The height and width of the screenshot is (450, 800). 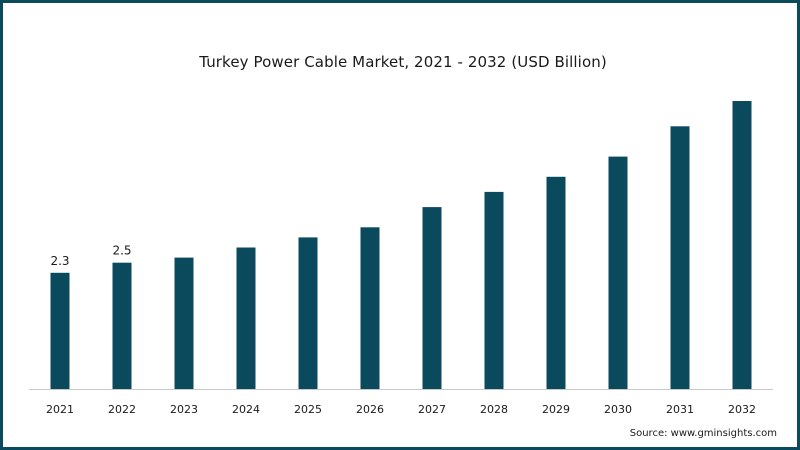 What do you see at coordinates (184, 409) in the screenshot?
I see `x-tick-label-2023: 2023` at bounding box center [184, 409].